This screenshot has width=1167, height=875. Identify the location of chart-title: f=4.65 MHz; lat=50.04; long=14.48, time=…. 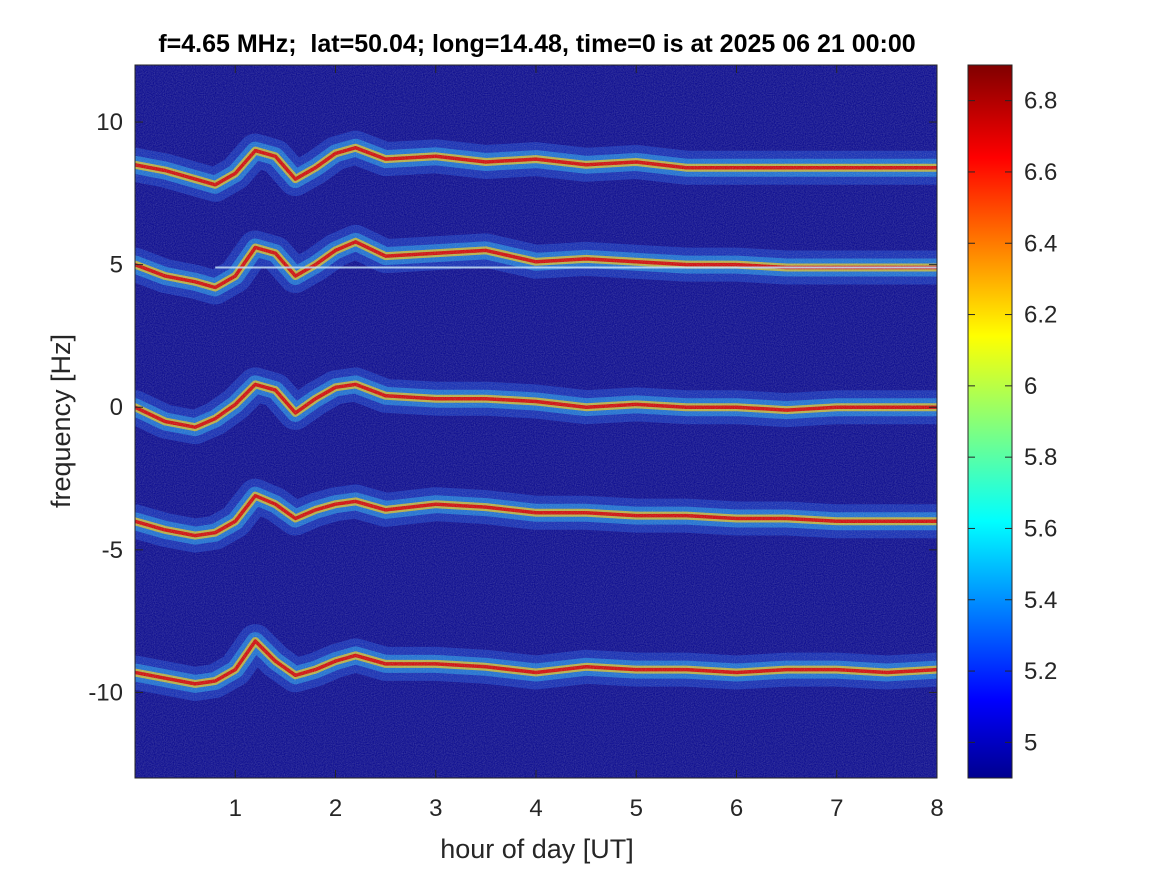
(536, 44).